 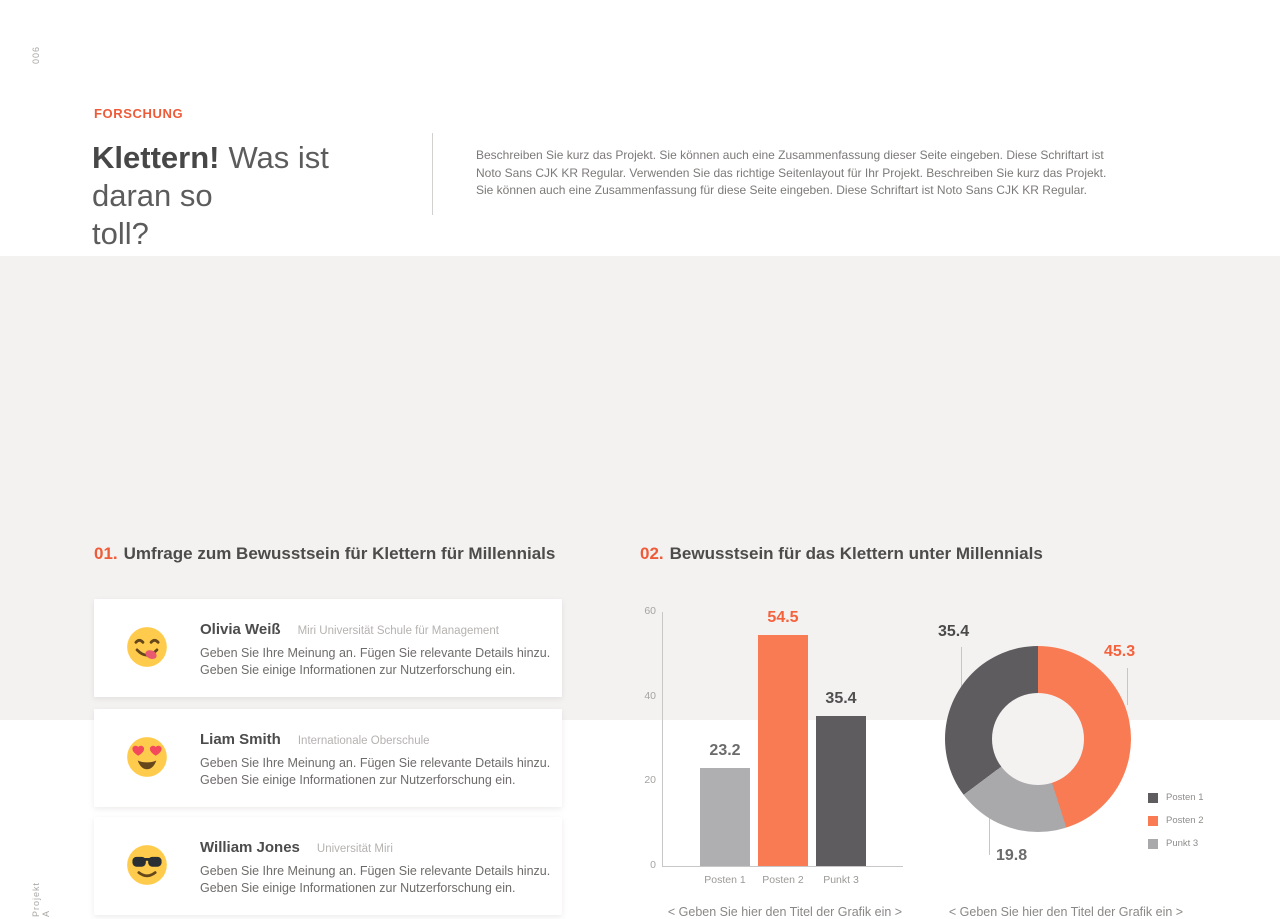 What do you see at coordinates (250, 847) in the screenshot?
I see `person-name: William Jones` at bounding box center [250, 847].